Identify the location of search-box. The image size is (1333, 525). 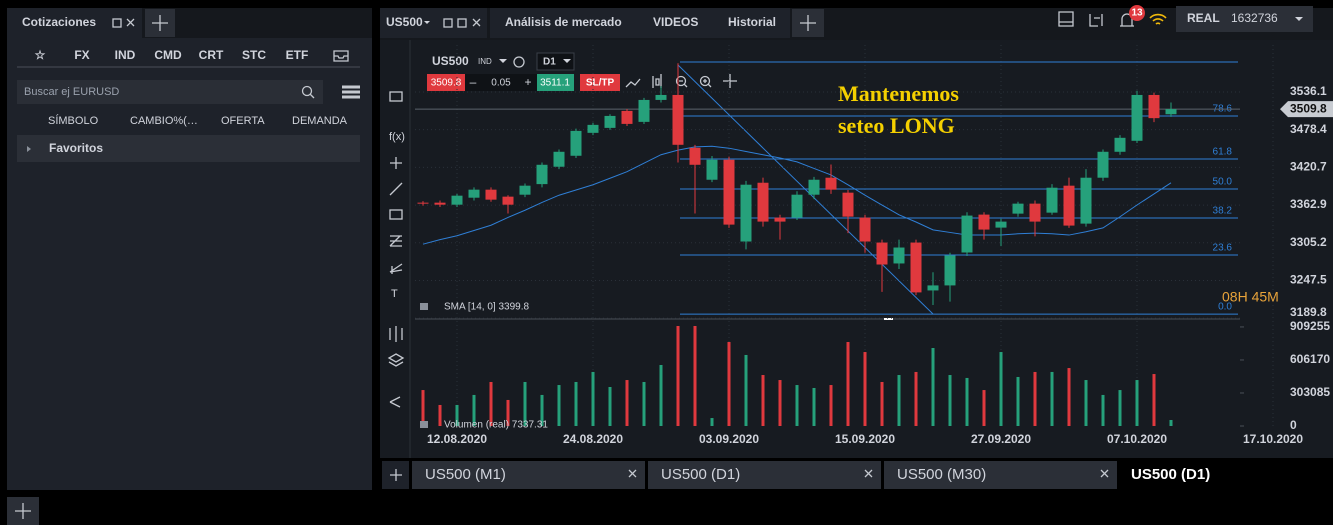
(170, 92).